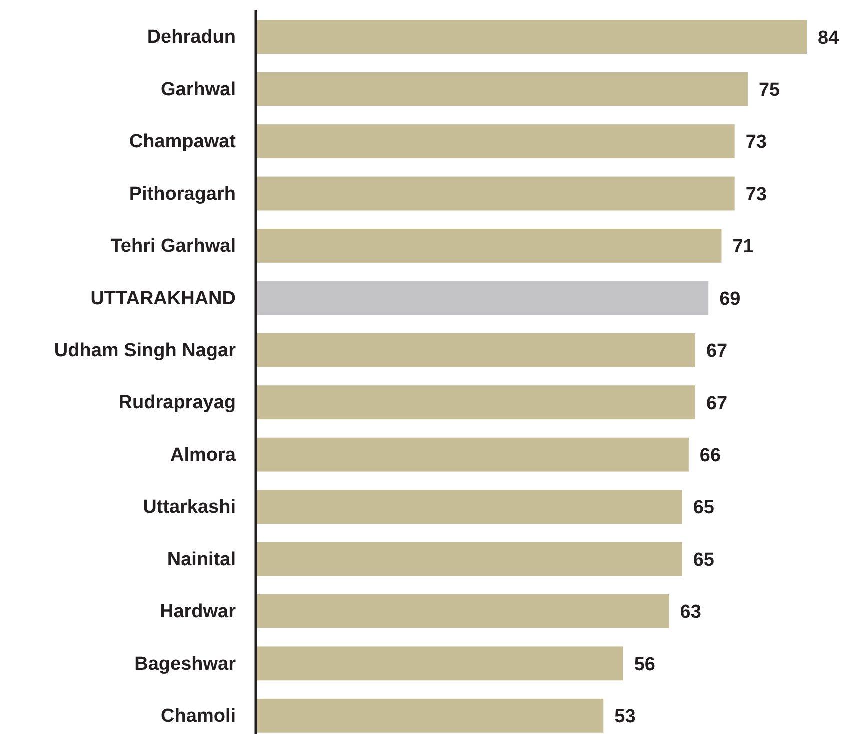 This screenshot has height=734, width=846. What do you see at coordinates (198, 89) in the screenshot?
I see `y-tick-label: Garhwal` at bounding box center [198, 89].